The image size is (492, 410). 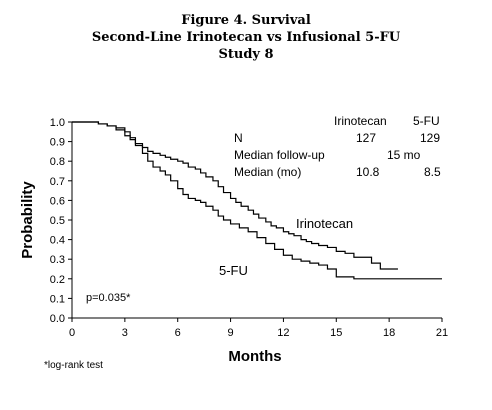 I want to click on x-tick-label: 12, so click(x=283, y=333).